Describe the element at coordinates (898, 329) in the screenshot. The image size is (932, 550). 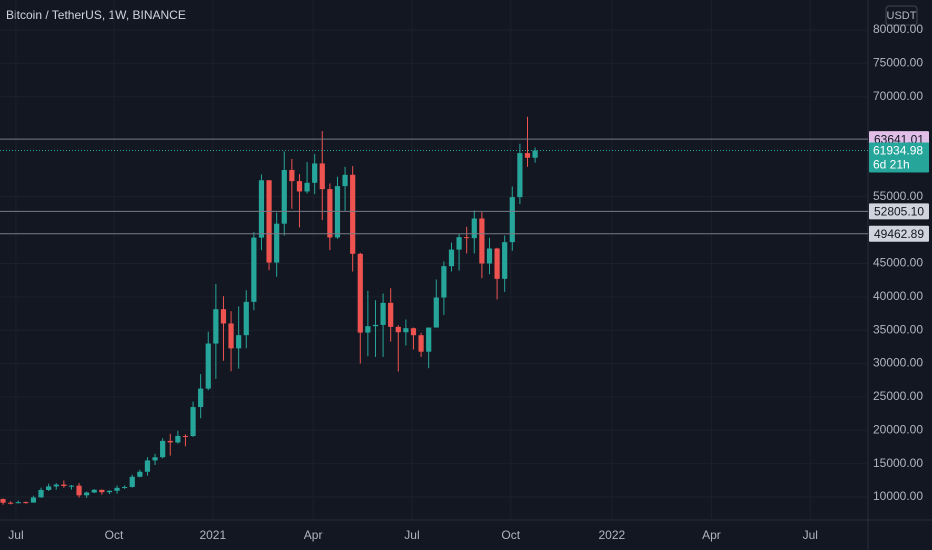
I see `y-tick-label: 35000.00` at that location.